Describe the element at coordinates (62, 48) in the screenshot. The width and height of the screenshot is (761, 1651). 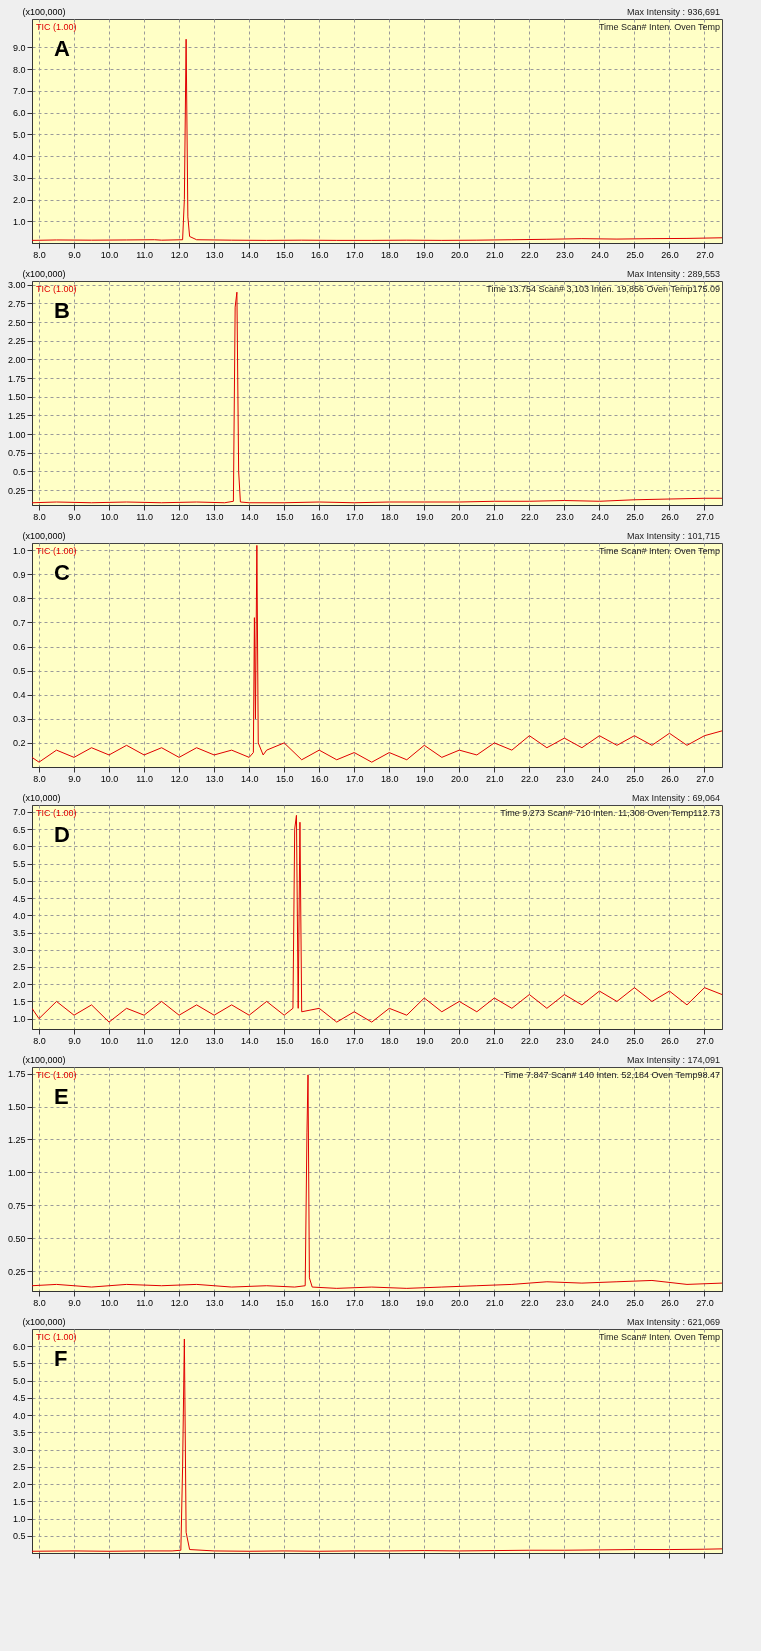
I see `text: A` at that location.